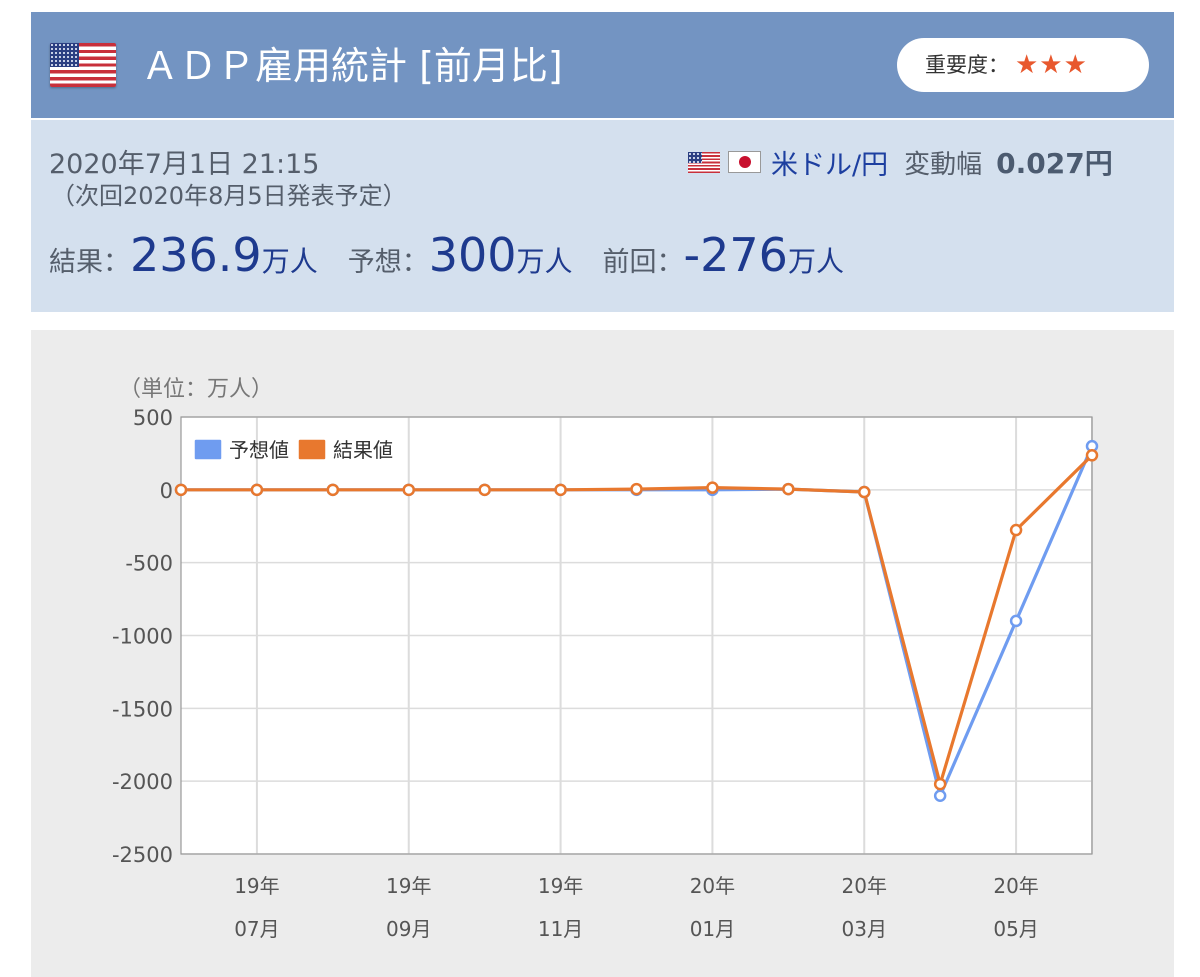 Image resolution: width=1200 pixels, height=977 pixels. I want to click on legend-label-forecast: 予想値, so click(259, 450).